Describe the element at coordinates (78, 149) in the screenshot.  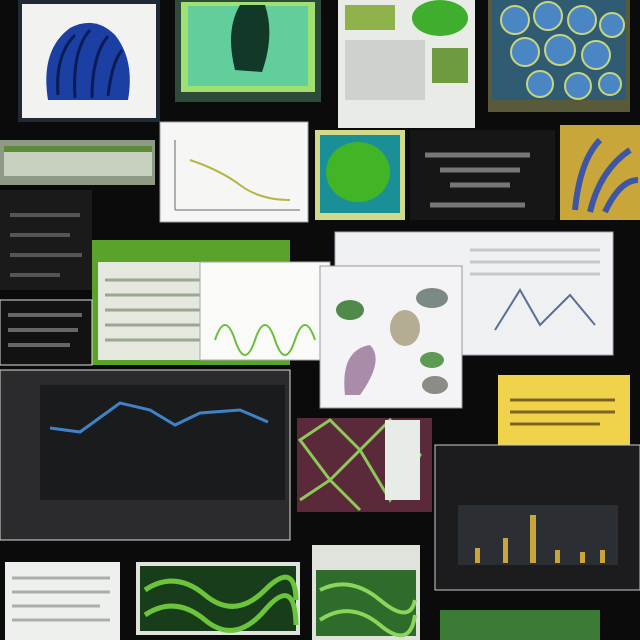
I see `header` at that location.